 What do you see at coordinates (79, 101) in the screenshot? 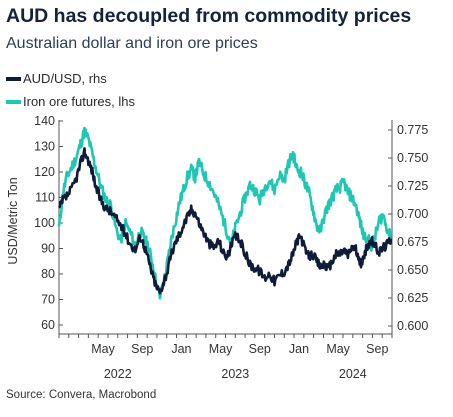
I see `legend-label-iron: Iron ore futures, lhs` at bounding box center [79, 101].